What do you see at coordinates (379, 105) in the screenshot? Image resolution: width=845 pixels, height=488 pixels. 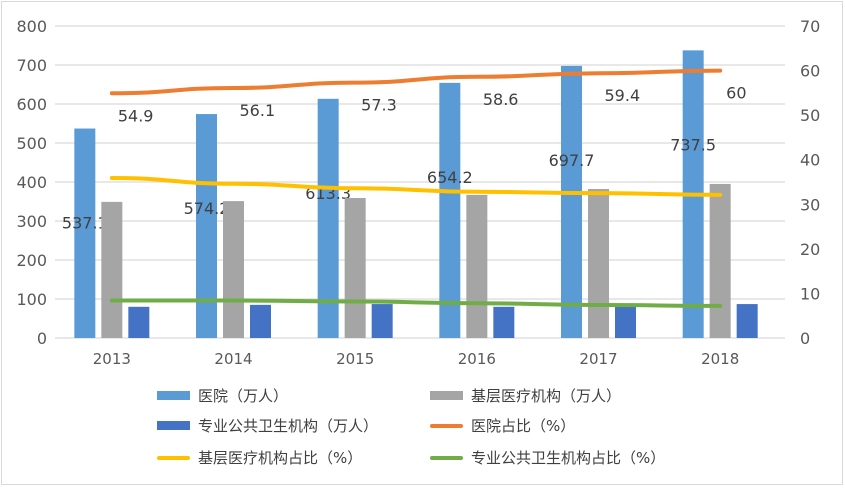 I see `line-data-label: 57.3` at bounding box center [379, 105].